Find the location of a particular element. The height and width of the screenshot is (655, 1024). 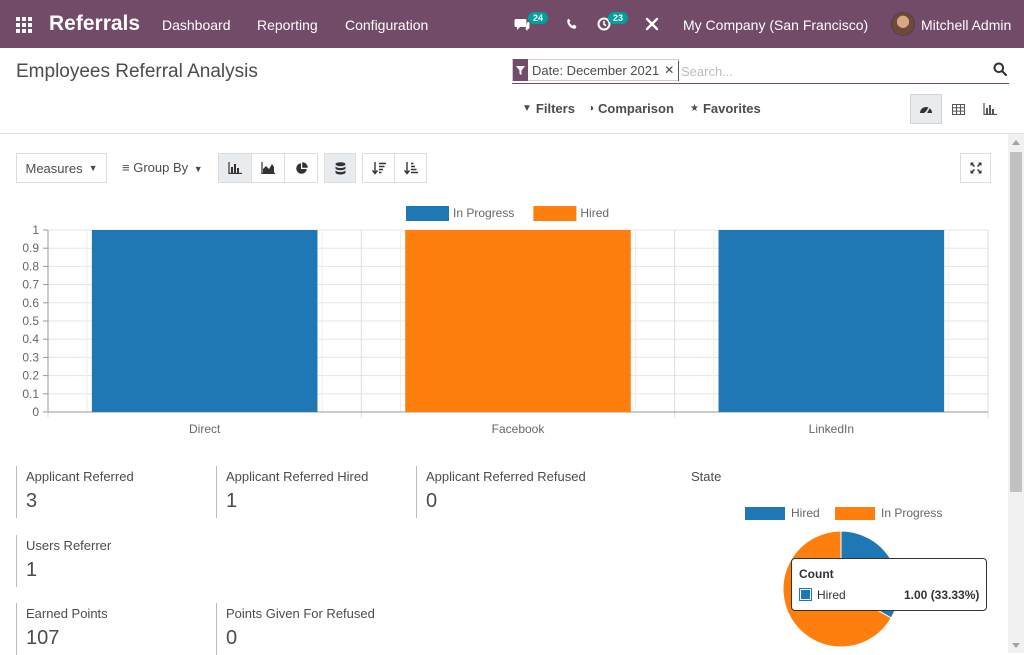

dashboard-view-button is located at coordinates (926, 109).